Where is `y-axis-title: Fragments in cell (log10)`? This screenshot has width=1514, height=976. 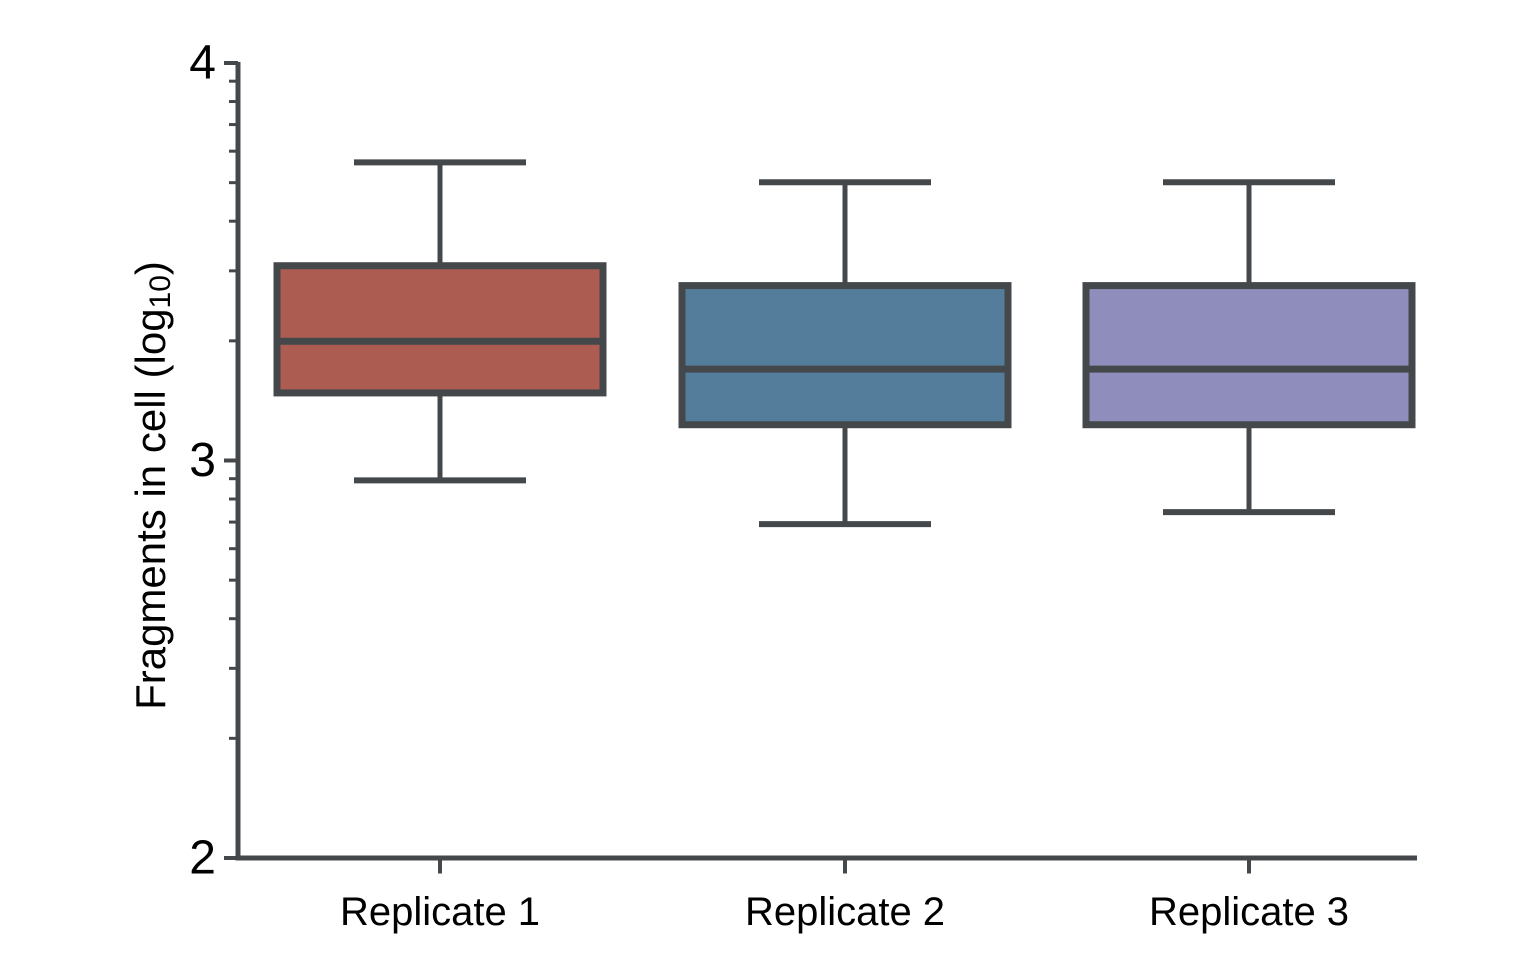
y-axis-title: Fragments in cell (log10) is located at coordinates (152, 485).